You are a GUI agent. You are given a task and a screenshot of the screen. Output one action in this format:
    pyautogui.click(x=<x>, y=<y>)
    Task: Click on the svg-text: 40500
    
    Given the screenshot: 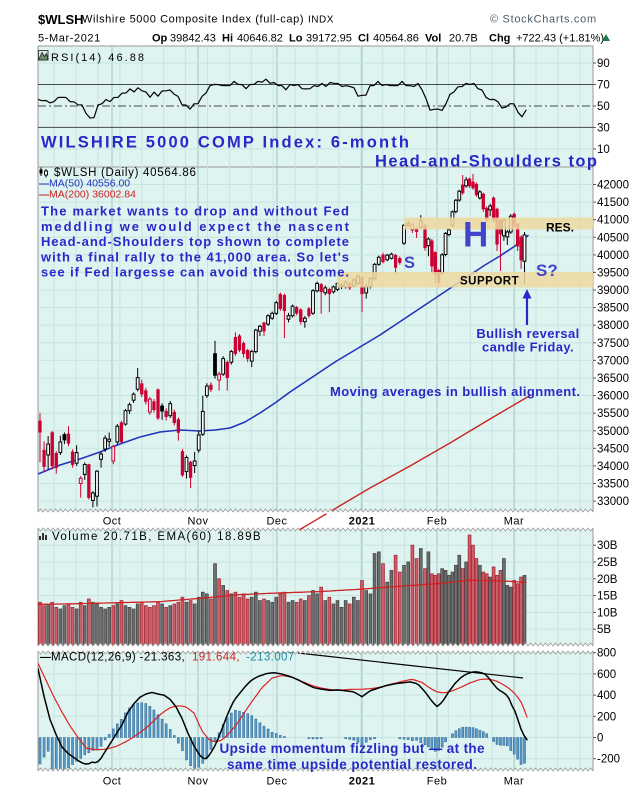 What is the action you would take?
    pyautogui.click(x=613, y=238)
    